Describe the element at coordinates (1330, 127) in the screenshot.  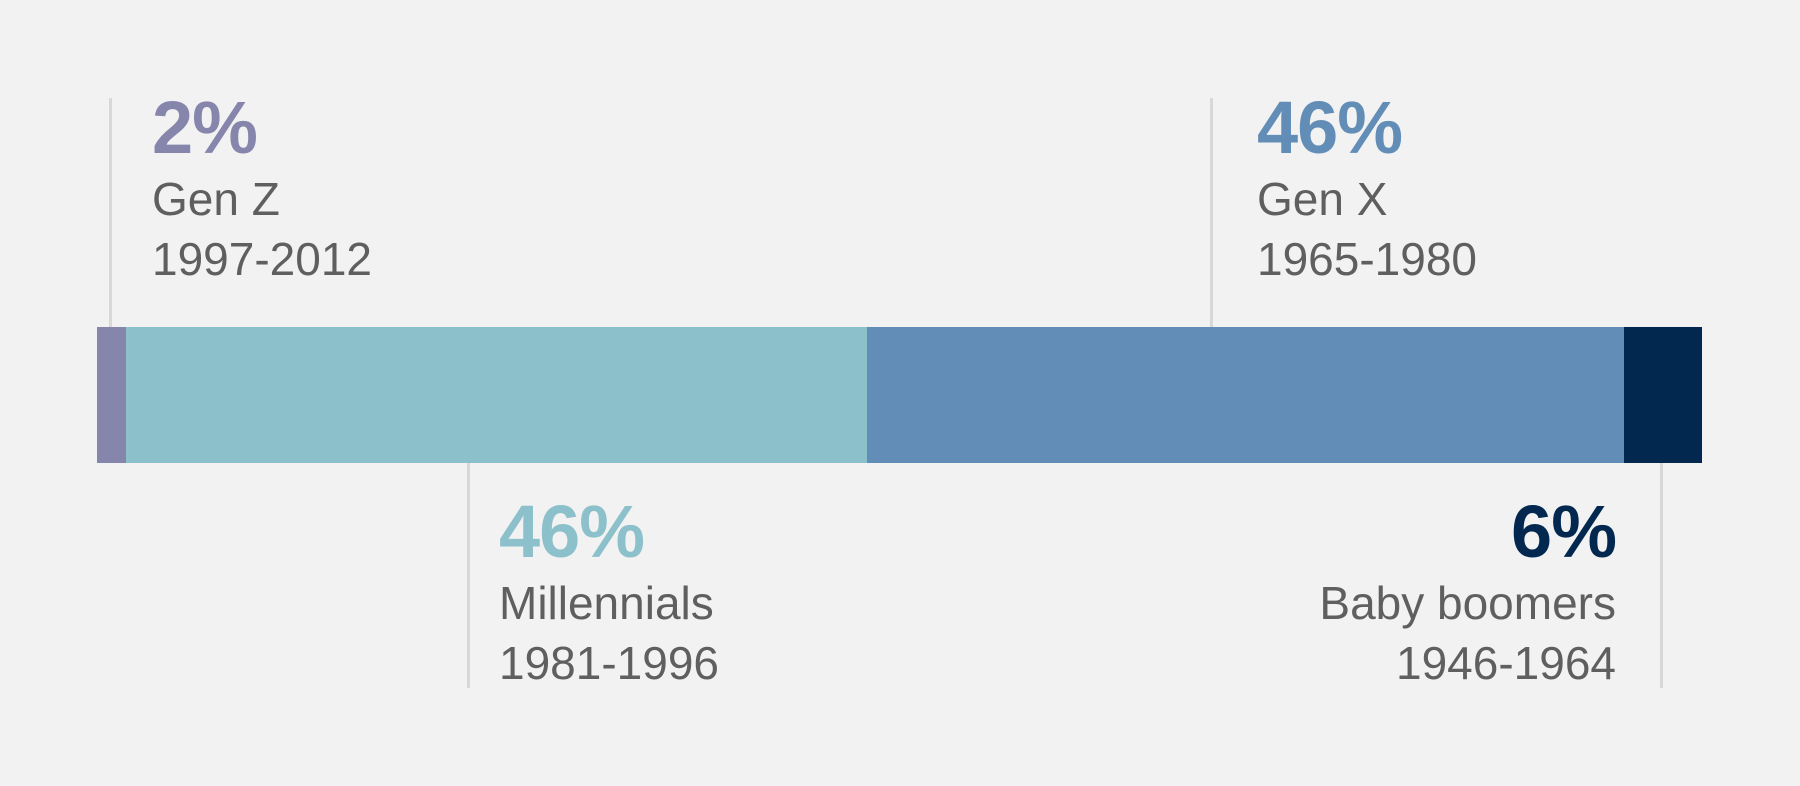
I see `percent-genx: 46%` at that location.